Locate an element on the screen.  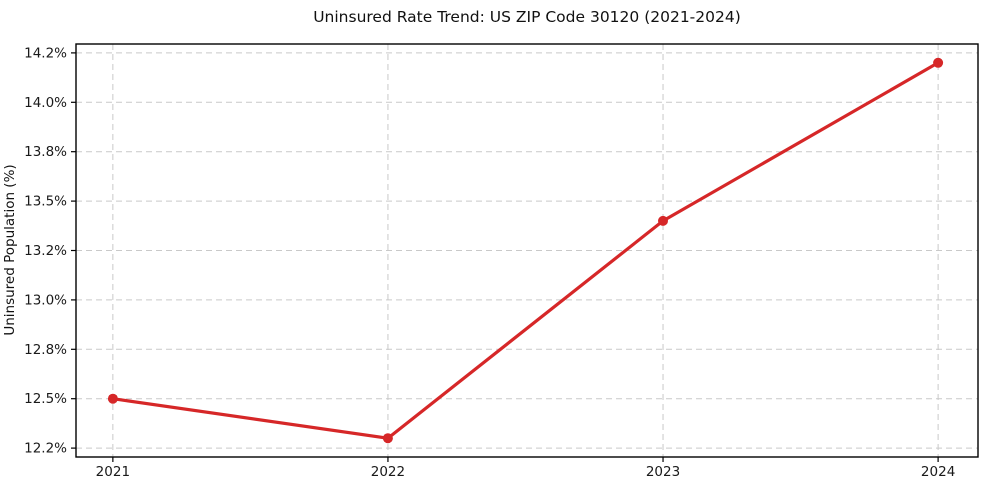
y-tick-label: 12.8% is located at coordinates (45, 350).